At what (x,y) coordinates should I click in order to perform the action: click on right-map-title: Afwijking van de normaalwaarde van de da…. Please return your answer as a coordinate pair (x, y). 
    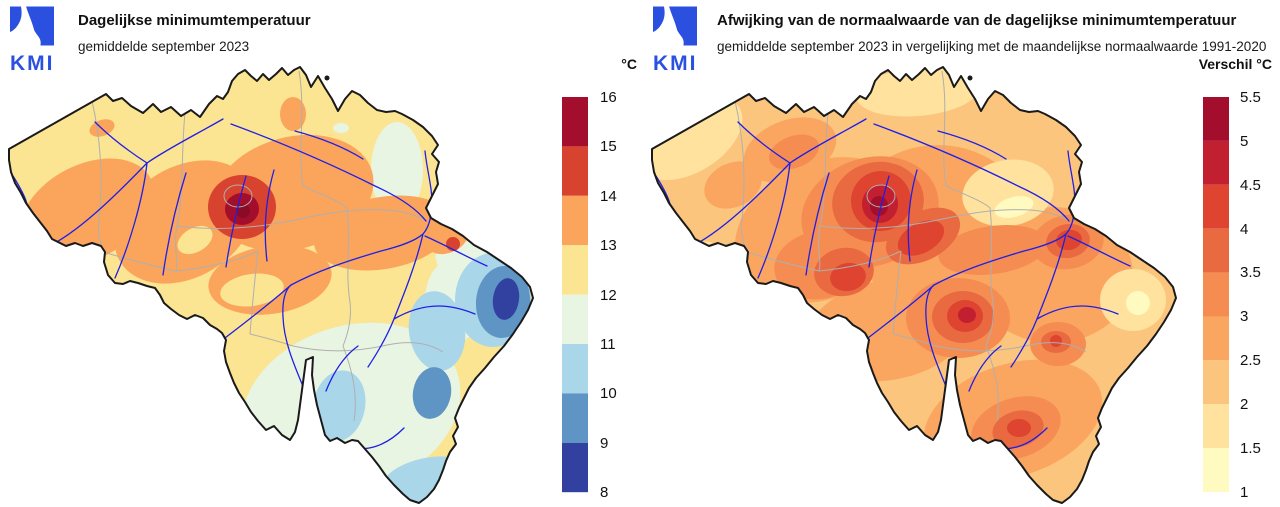
    Looking at the image, I should click on (977, 20).